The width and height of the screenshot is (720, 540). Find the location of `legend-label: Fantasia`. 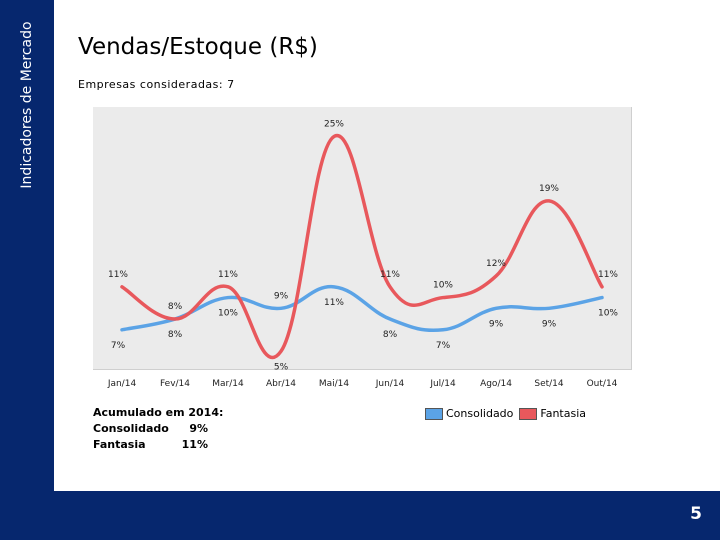

legend-label: Fantasia is located at coordinates (563, 413).